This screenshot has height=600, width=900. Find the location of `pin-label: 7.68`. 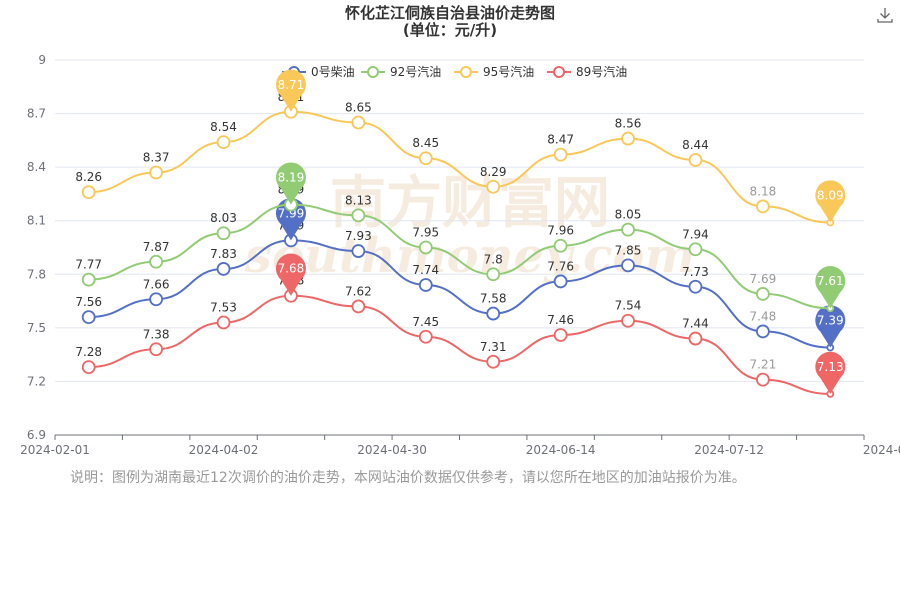

pin-label: 7.68 is located at coordinates (291, 269).